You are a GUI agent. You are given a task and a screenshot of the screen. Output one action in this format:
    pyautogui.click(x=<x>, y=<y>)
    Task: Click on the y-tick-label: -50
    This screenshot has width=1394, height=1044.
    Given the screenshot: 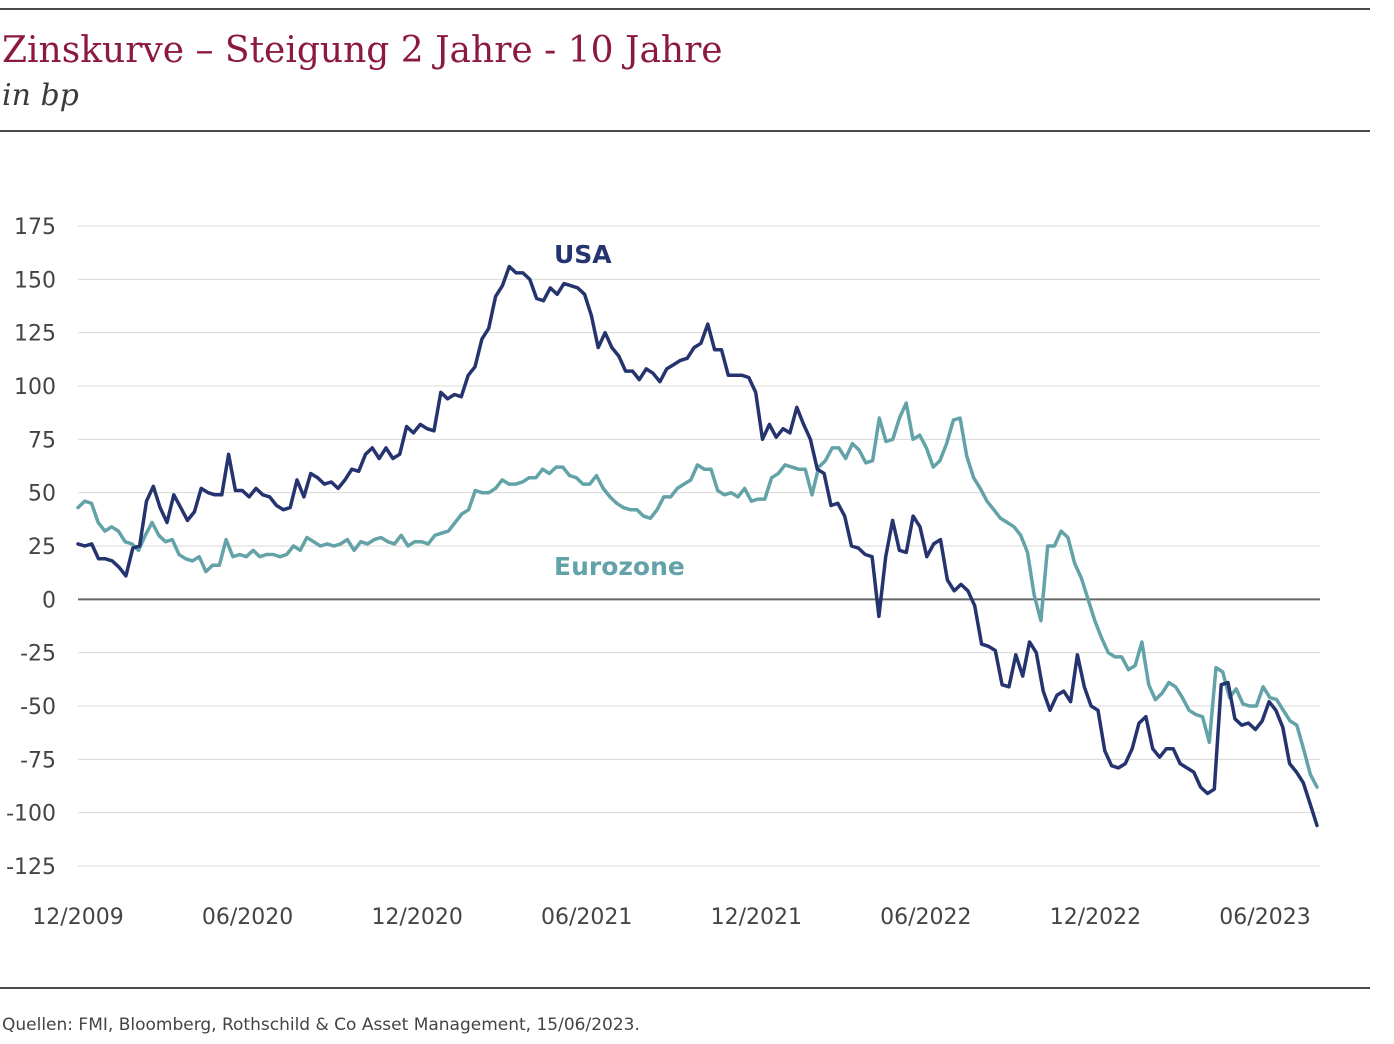 What is the action you would take?
    pyautogui.click(x=38, y=707)
    